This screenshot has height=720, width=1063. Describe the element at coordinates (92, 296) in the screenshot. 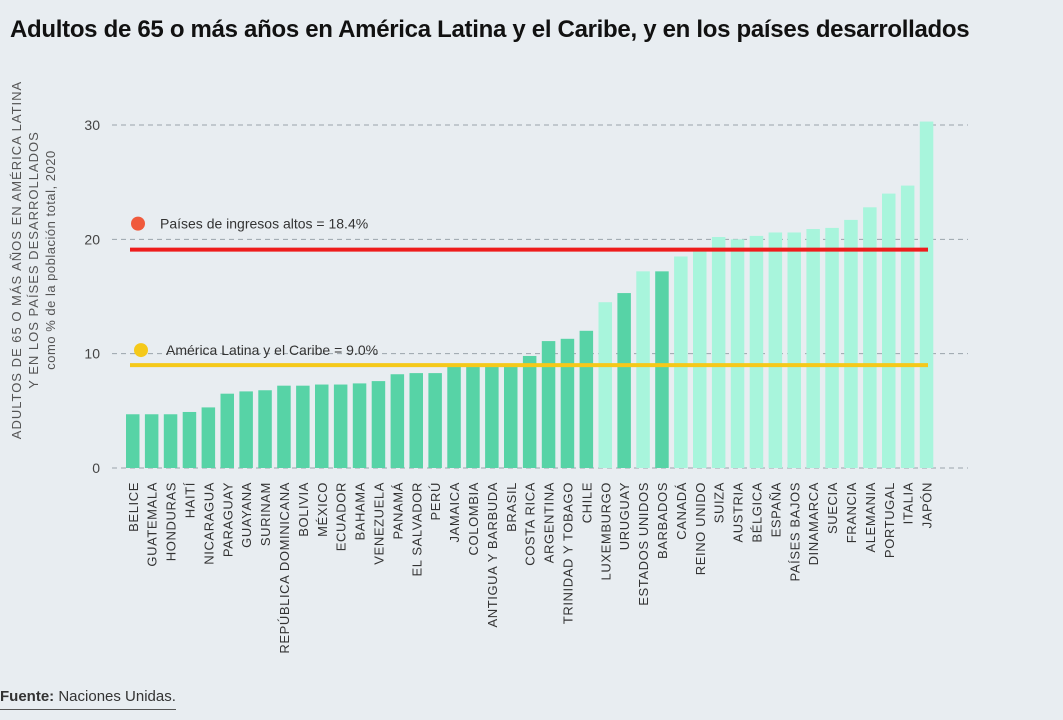

I see `y-tick-labels: 0 10 20 30` at that location.